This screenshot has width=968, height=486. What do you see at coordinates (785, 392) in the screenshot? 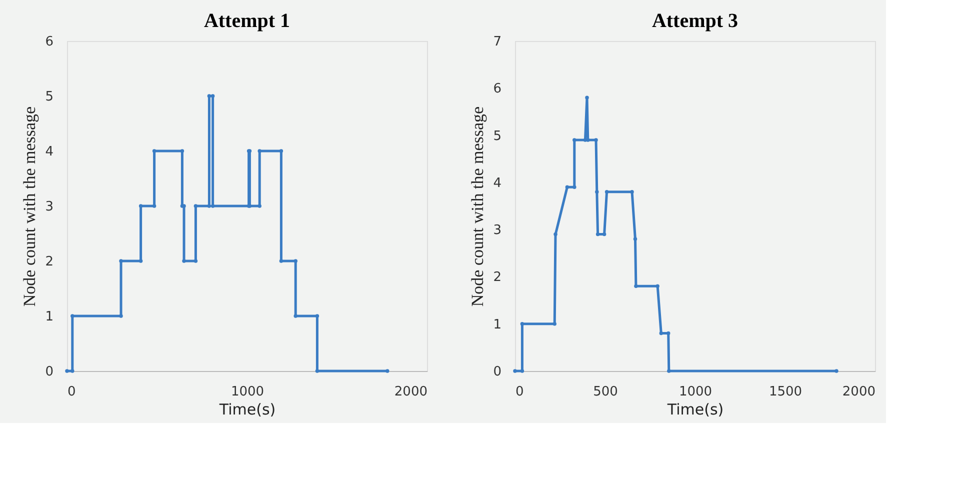
I see `x-tick-label: 1500` at bounding box center [785, 392].